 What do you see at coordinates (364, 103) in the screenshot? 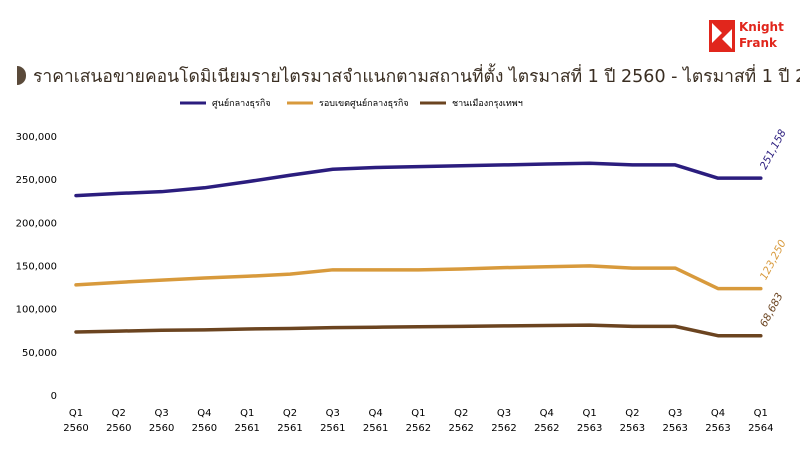
I see `legend-label: รอบเขตศูนย์กลางธุรกิจ` at bounding box center [364, 103].